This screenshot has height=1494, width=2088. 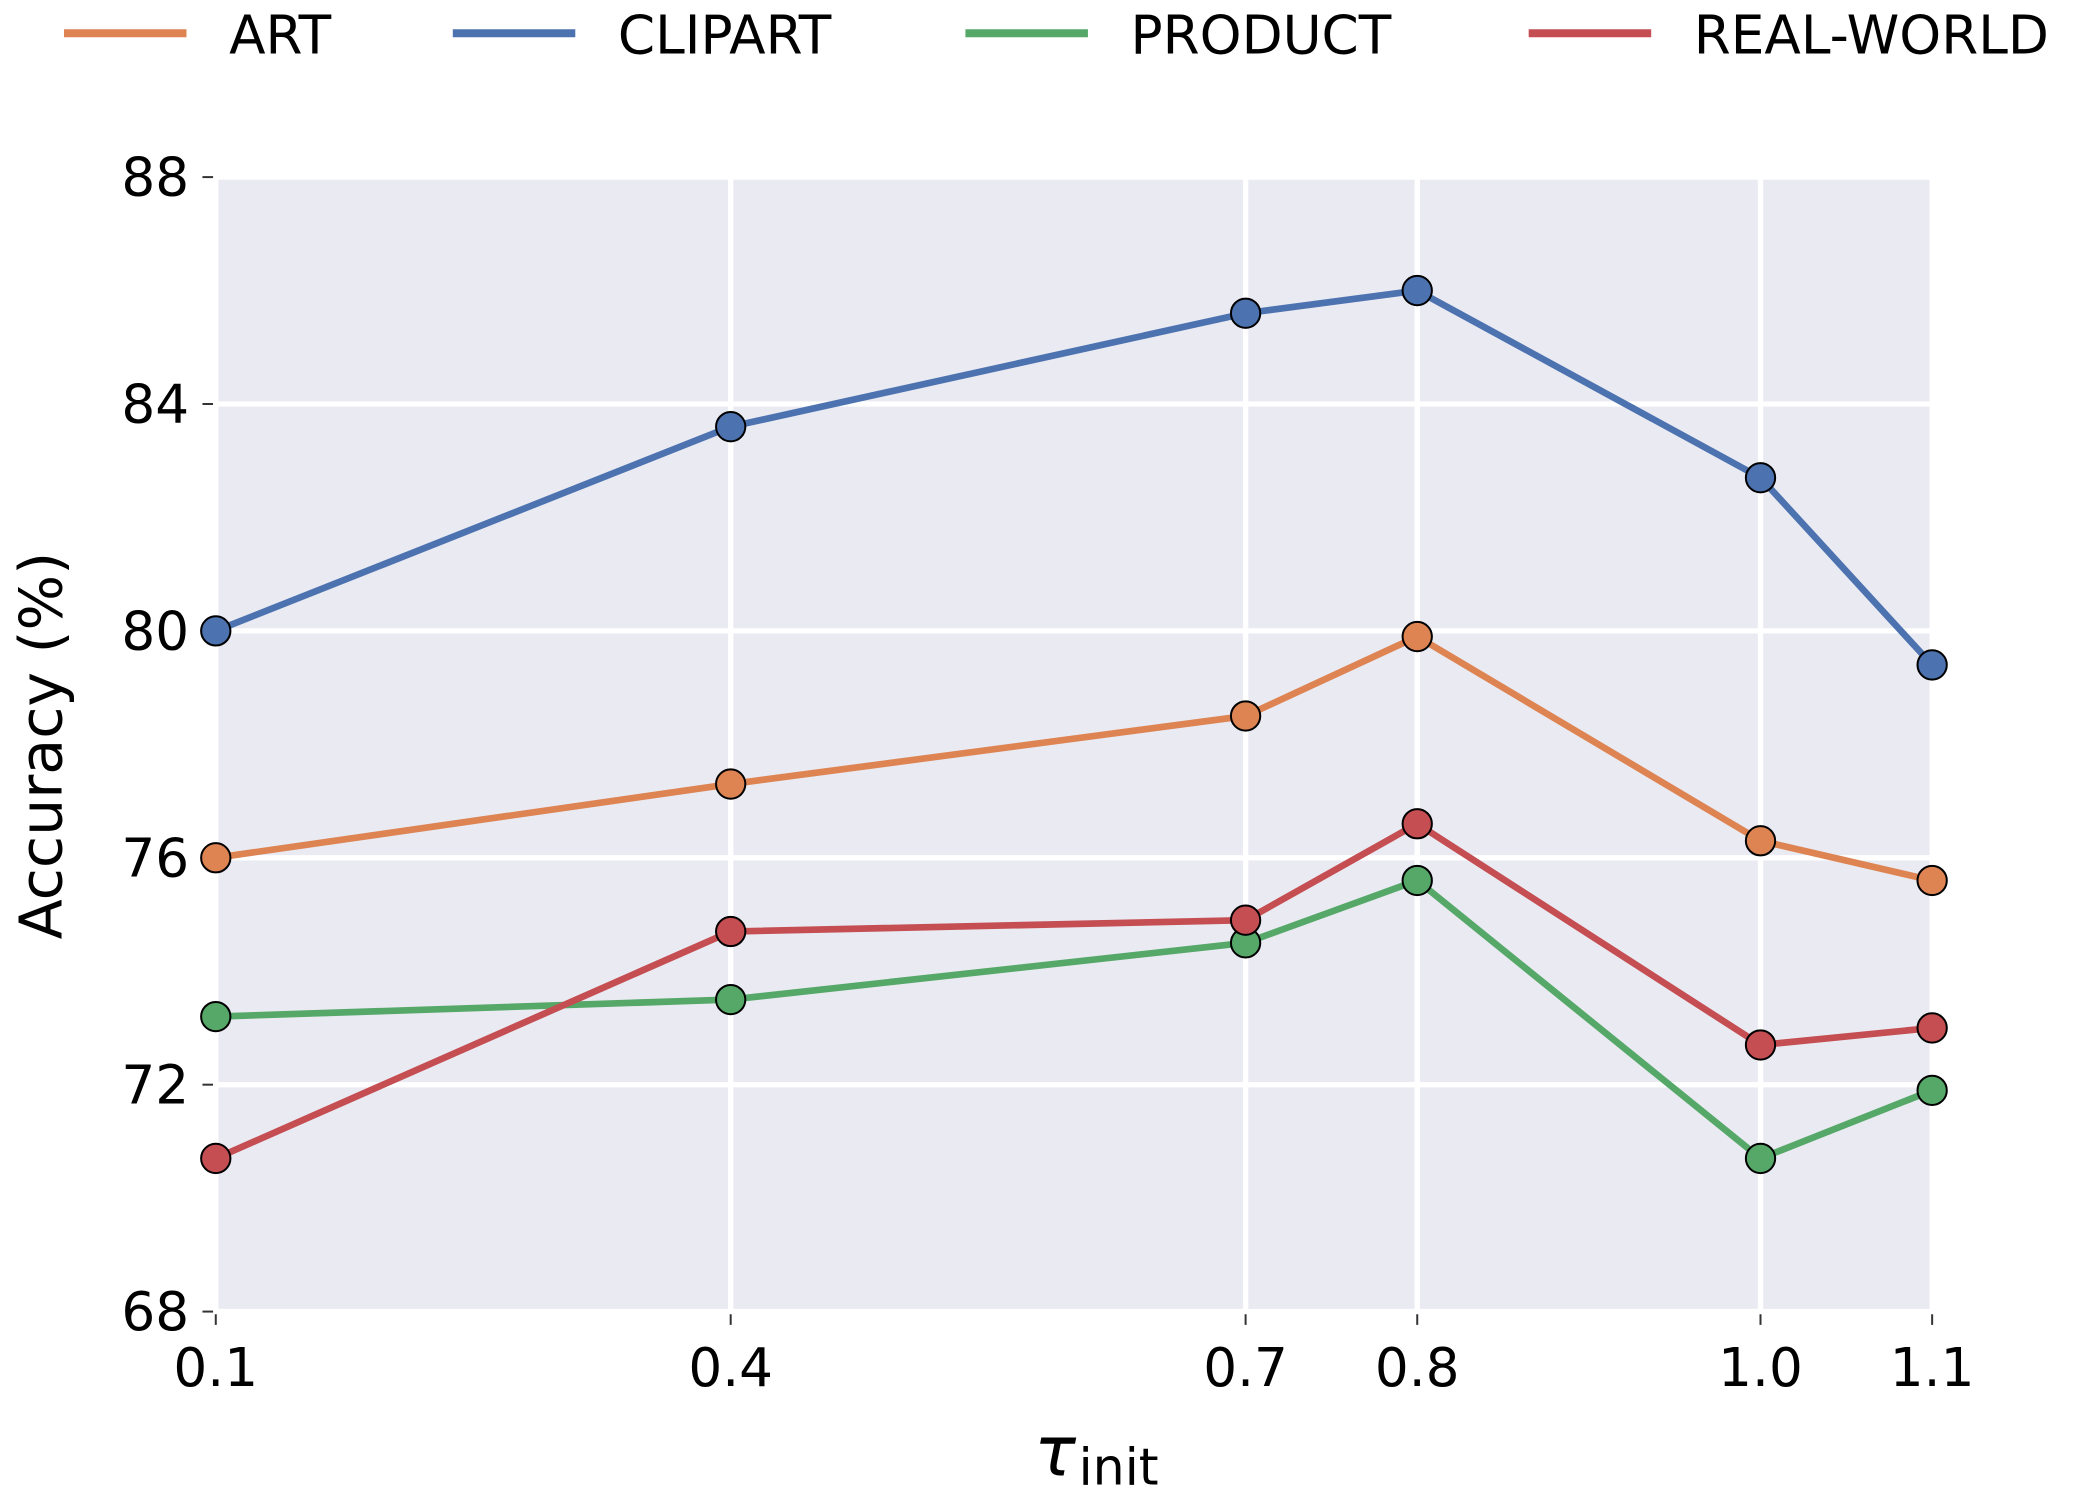 What do you see at coordinates (155, 1312) in the screenshot?
I see `y-tick-label: 68` at bounding box center [155, 1312].